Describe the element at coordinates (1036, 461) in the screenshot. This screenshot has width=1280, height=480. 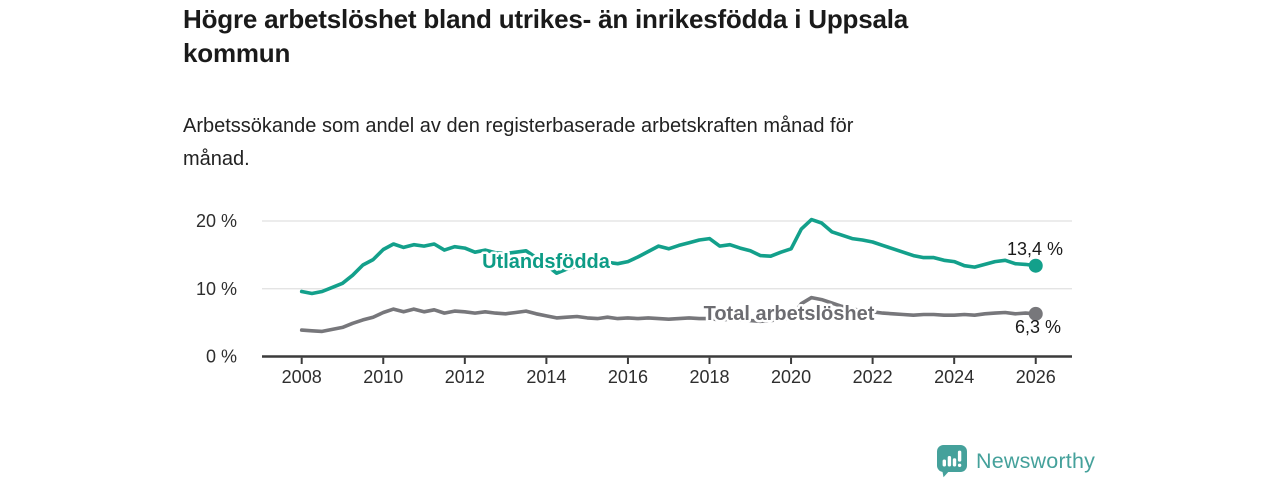
I see `newsworthy-wordmark: Newsworthy` at that location.